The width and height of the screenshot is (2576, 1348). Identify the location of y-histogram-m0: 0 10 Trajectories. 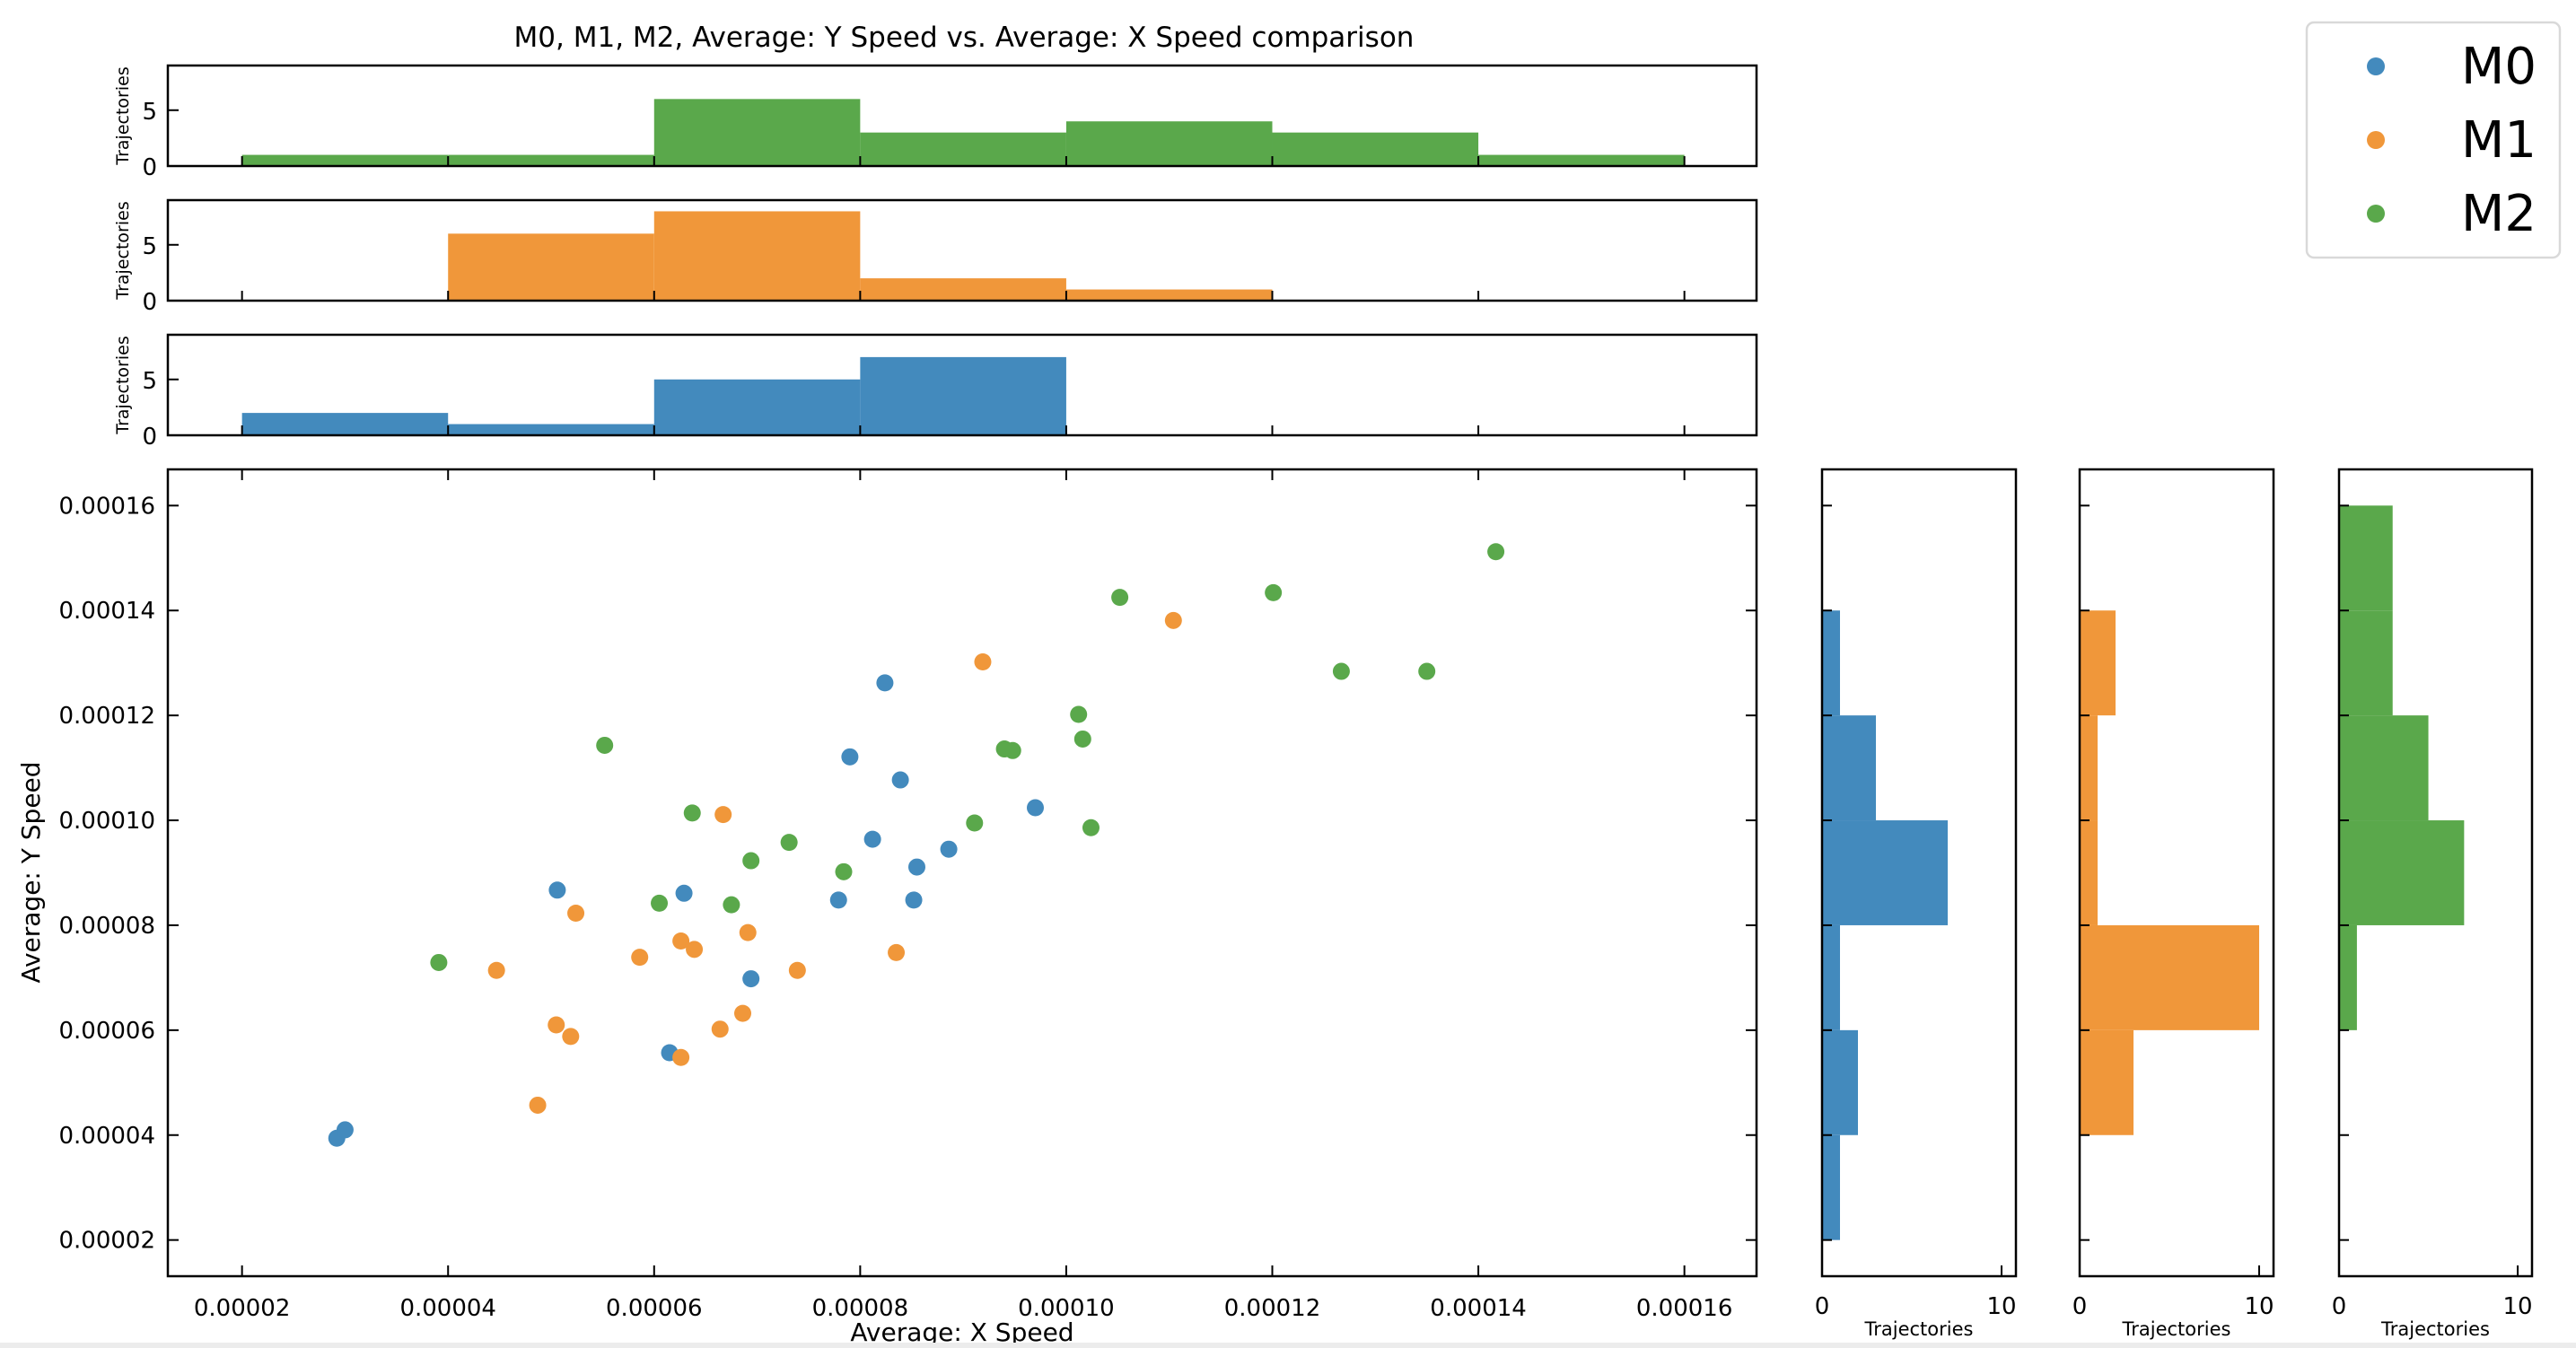
(1916, 904).